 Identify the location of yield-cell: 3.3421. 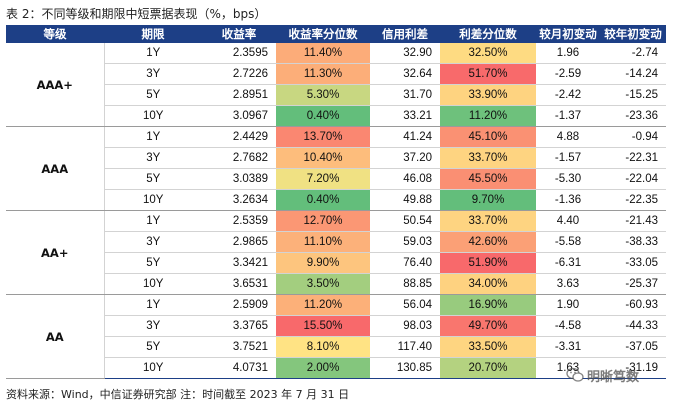
(239, 263).